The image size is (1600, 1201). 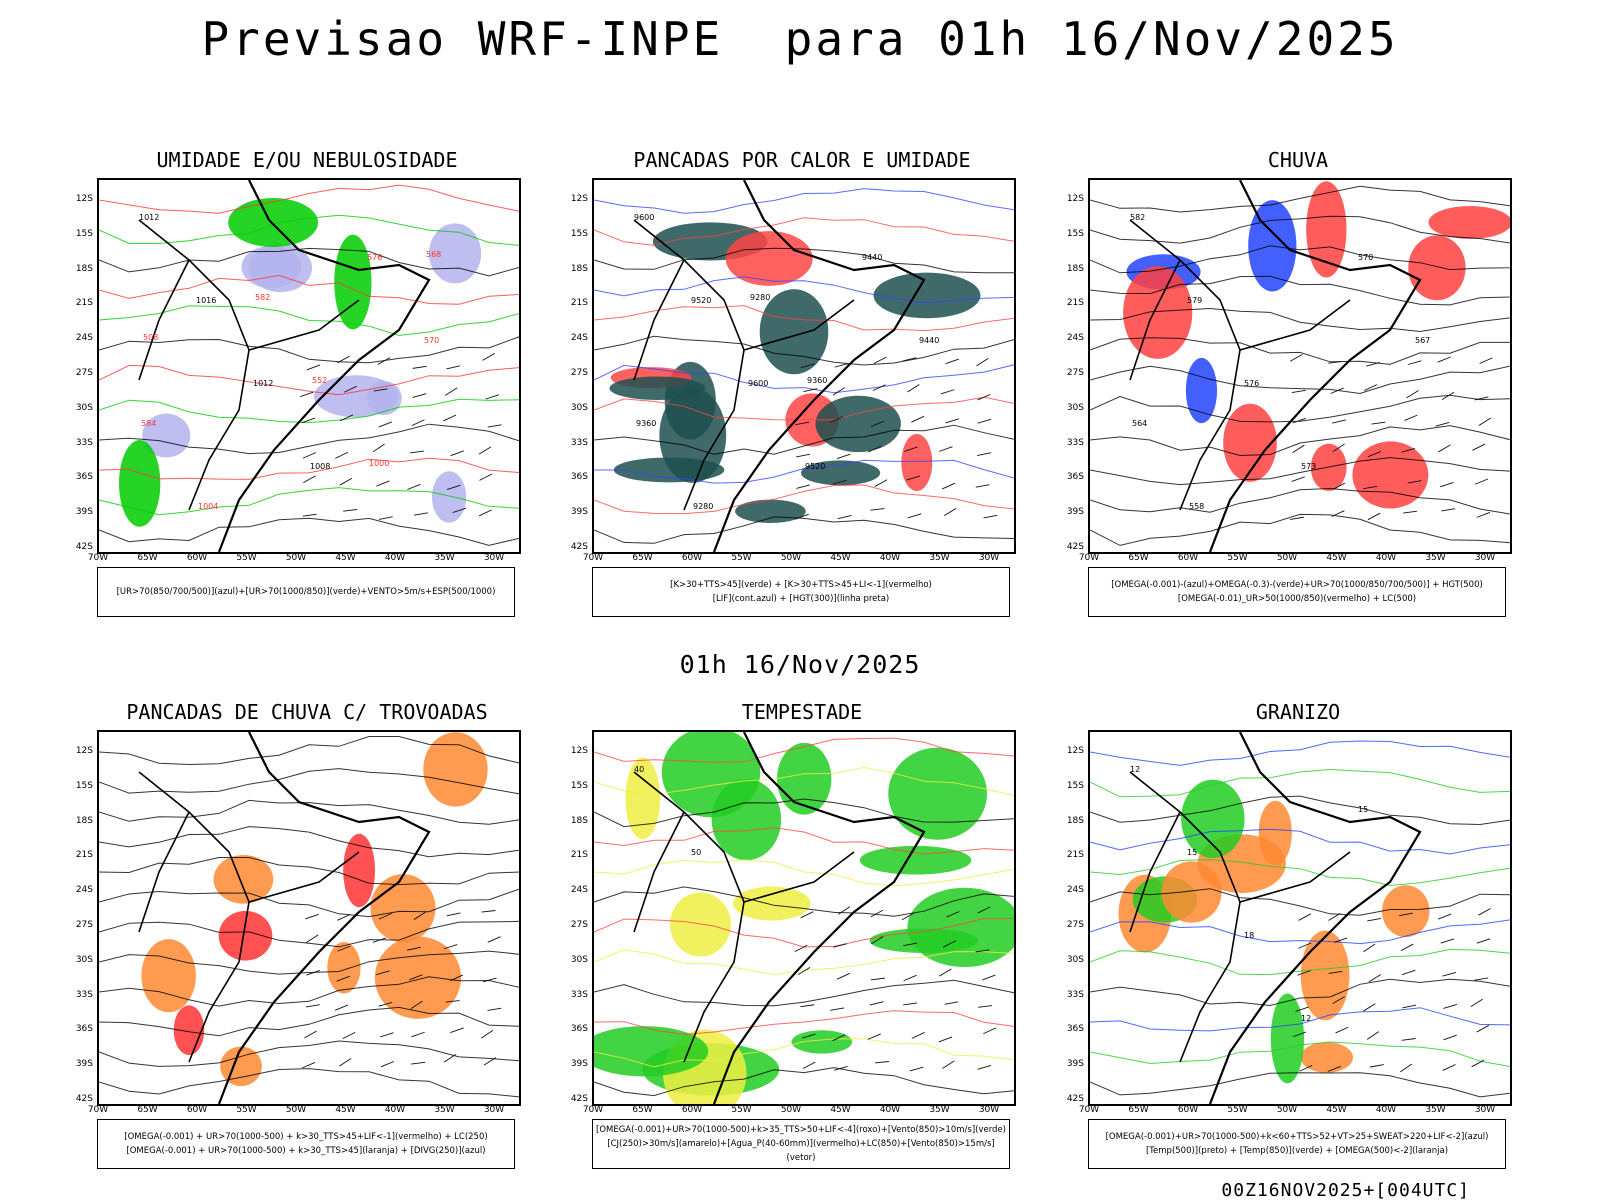 What do you see at coordinates (1139, 423) in the screenshot?
I see `contour-label: 564` at bounding box center [1139, 423].